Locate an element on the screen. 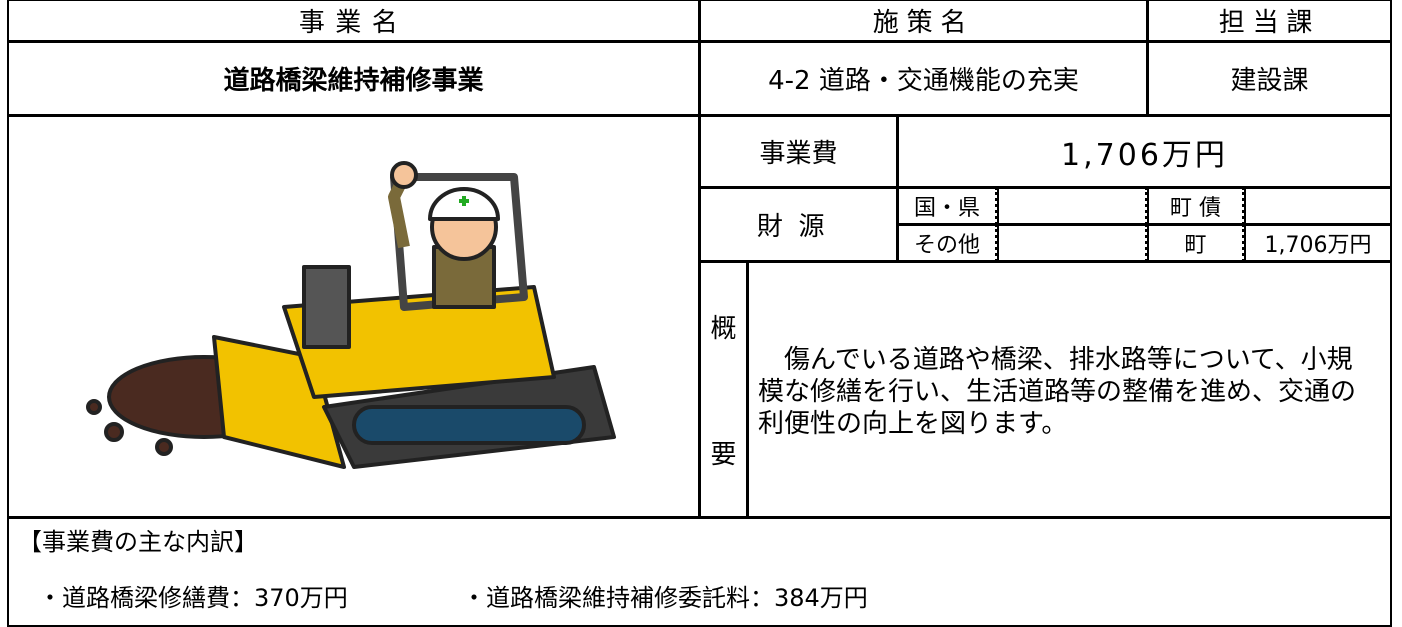 The image size is (1402, 627). summary-label: 要 is located at coordinates (723, 455).